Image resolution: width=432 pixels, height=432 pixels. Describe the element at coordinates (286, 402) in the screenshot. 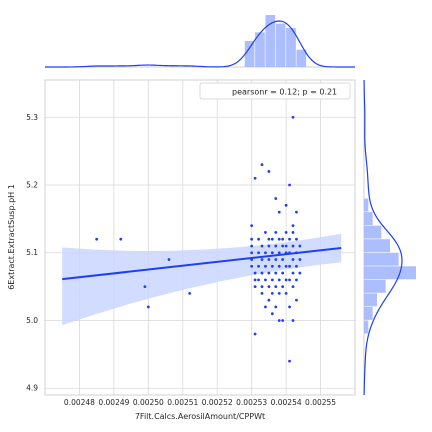

I see `x-tick-label-6: 0.00254` at that location.